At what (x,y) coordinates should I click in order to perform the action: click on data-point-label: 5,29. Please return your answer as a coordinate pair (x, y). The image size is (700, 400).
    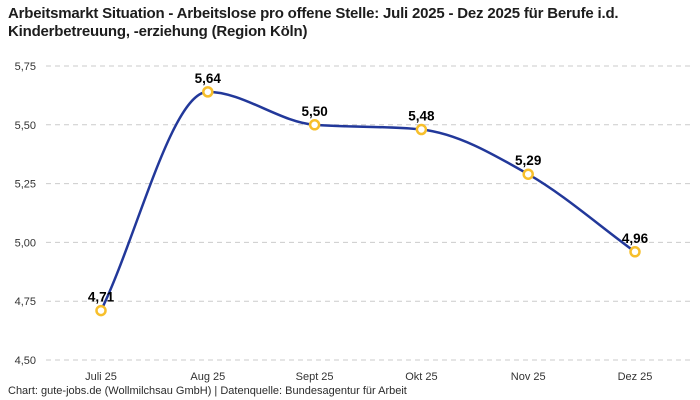
    Looking at the image, I should click on (528, 160).